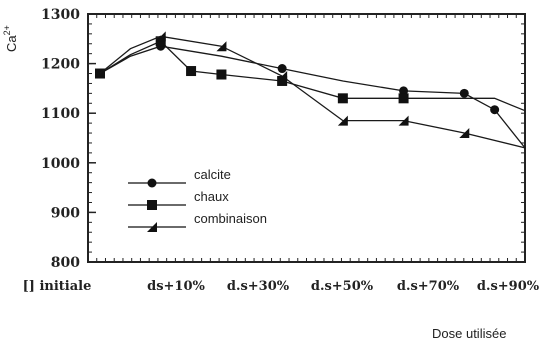 This screenshot has width=555, height=347. What do you see at coordinates (60, 65) in the screenshot?
I see `y-tick-label: 1200` at bounding box center [60, 65].